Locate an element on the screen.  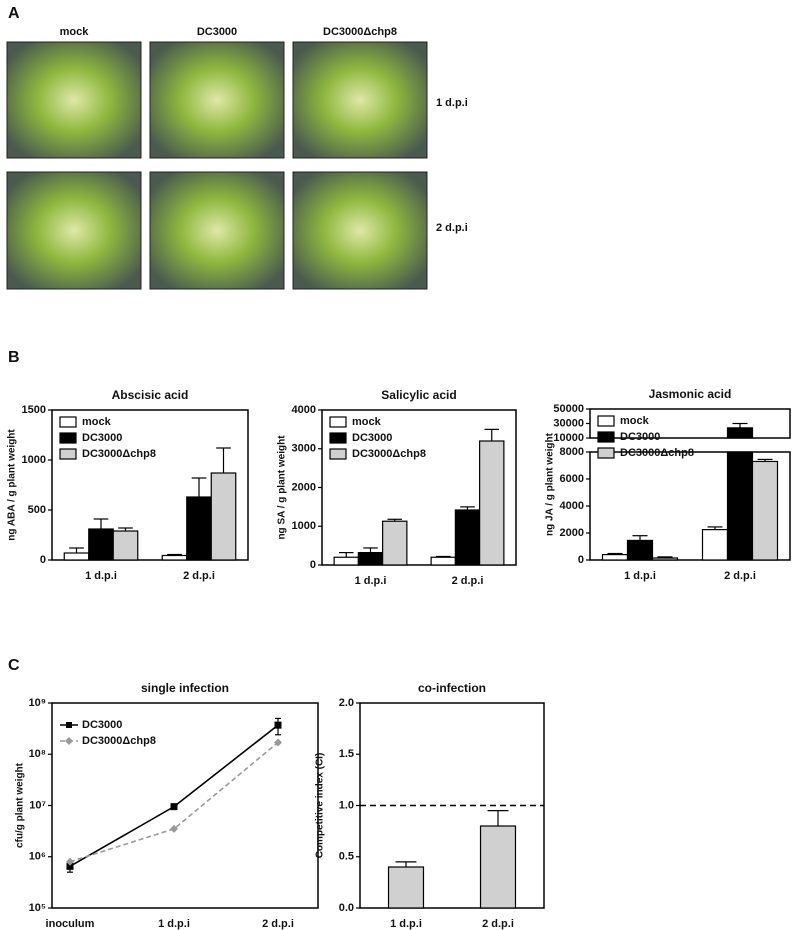
column-label: DC3000Δchp8 is located at coordinates (360, 32).